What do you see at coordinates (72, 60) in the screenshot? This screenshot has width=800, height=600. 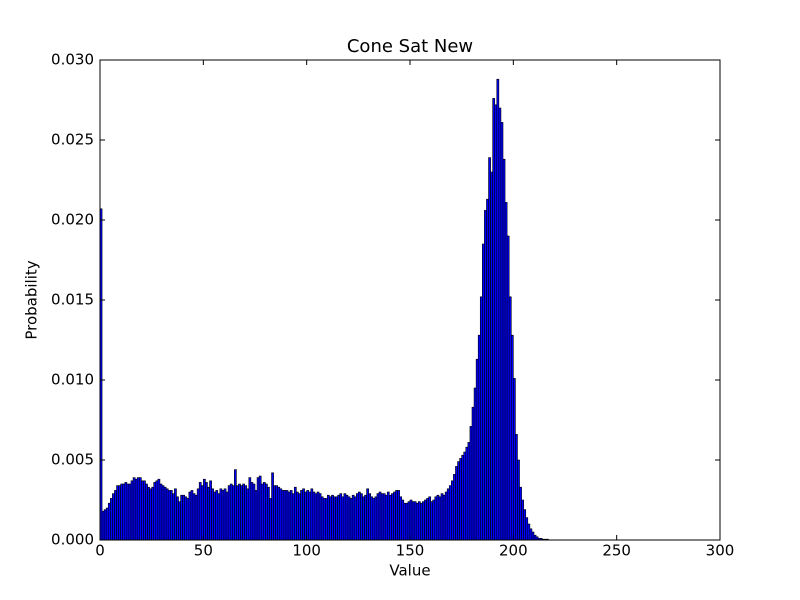 I see `y-tick-label: 0.030` at bounding box center [72, 60].